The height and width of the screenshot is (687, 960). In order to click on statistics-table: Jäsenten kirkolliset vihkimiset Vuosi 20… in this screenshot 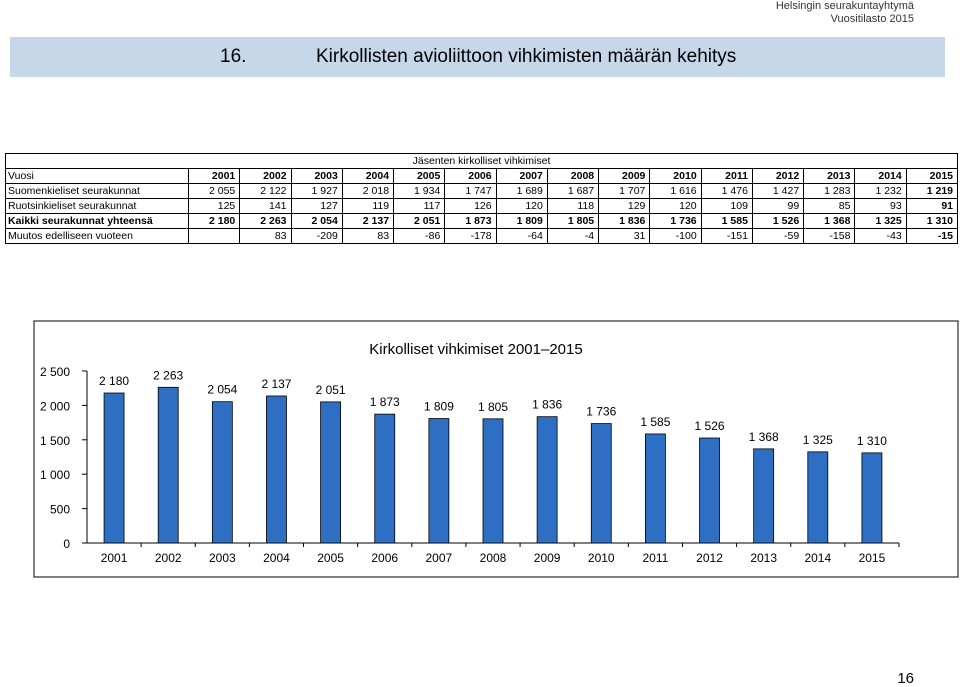, I will do `click(482, 198)`.